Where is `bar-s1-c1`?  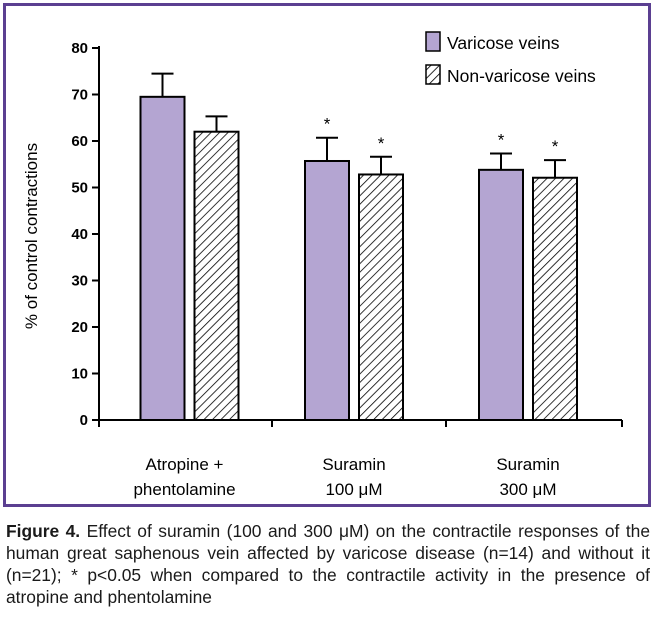
bar-s1-c1 is located at coordinates (381, 297).